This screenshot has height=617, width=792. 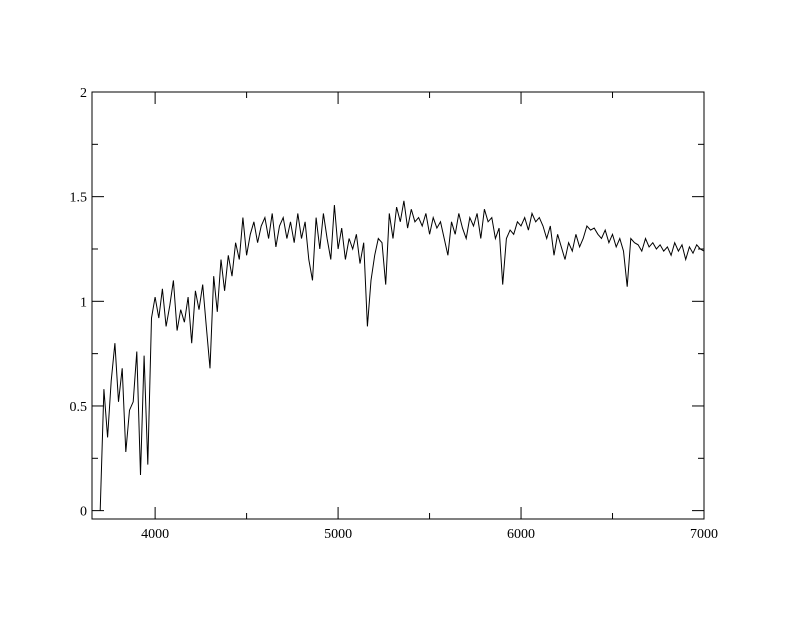 What do you see at coordinates (521, 534) in the screenshot?
I see `x-tick-label: 6000` at bounding box center [521, 534].